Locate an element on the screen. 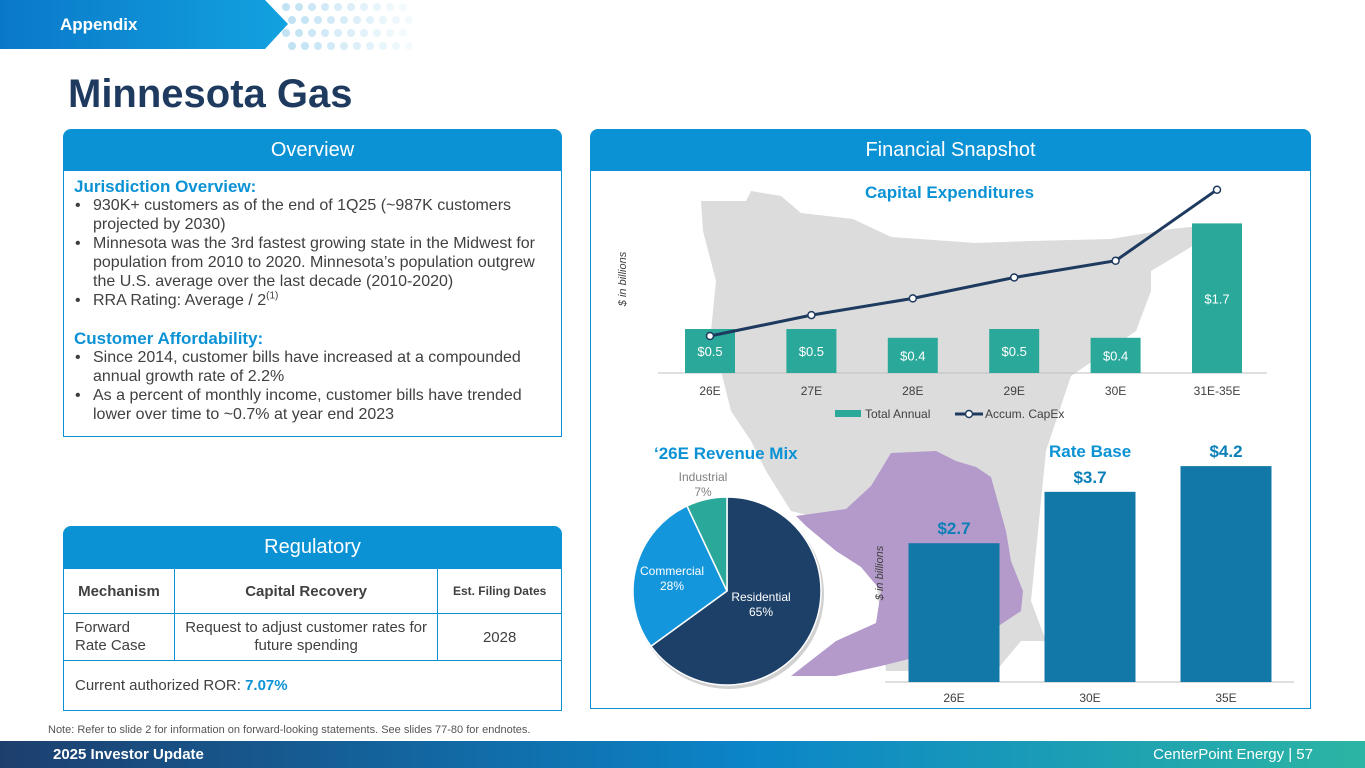 The image size is (1365, 768). pie-slice-name: Residential is located at coordinates (760, 597).